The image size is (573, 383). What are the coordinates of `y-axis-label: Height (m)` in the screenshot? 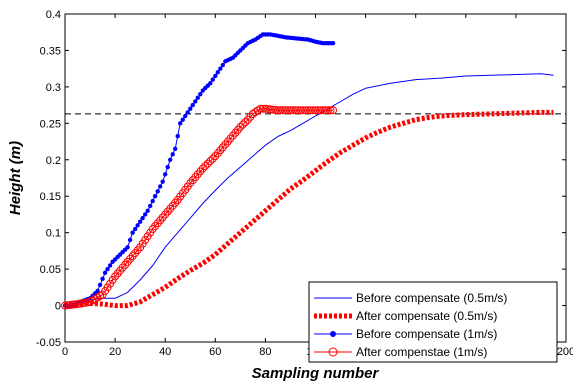 It's located at (15, 178).